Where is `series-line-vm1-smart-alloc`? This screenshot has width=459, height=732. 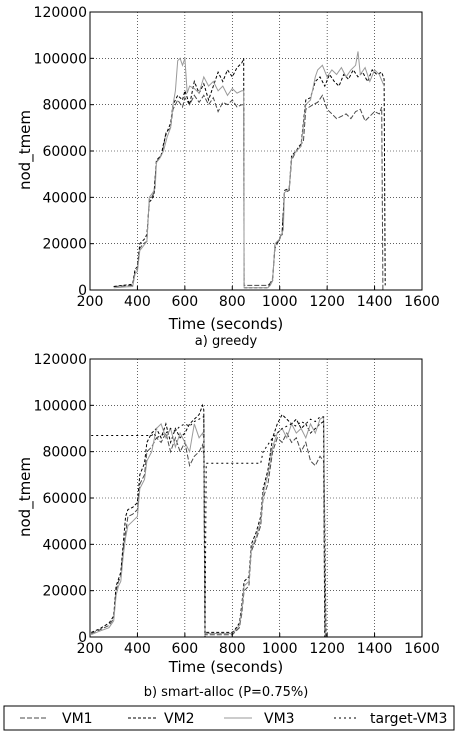 series-line-vm1-smart-alloc is located at coordinates (208, 534).